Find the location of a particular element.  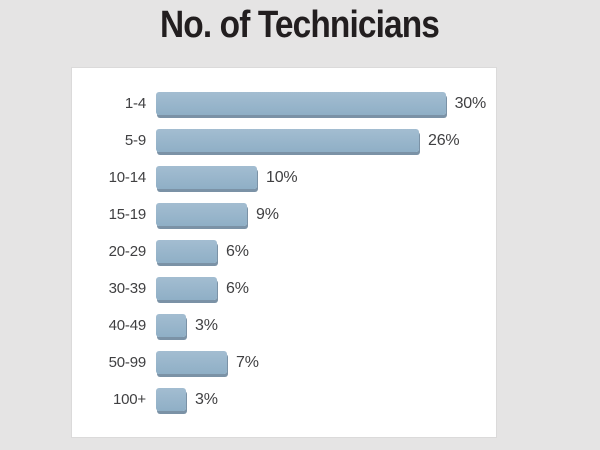

chart-row: 10-14 10% is located at coordinates (285, 177).